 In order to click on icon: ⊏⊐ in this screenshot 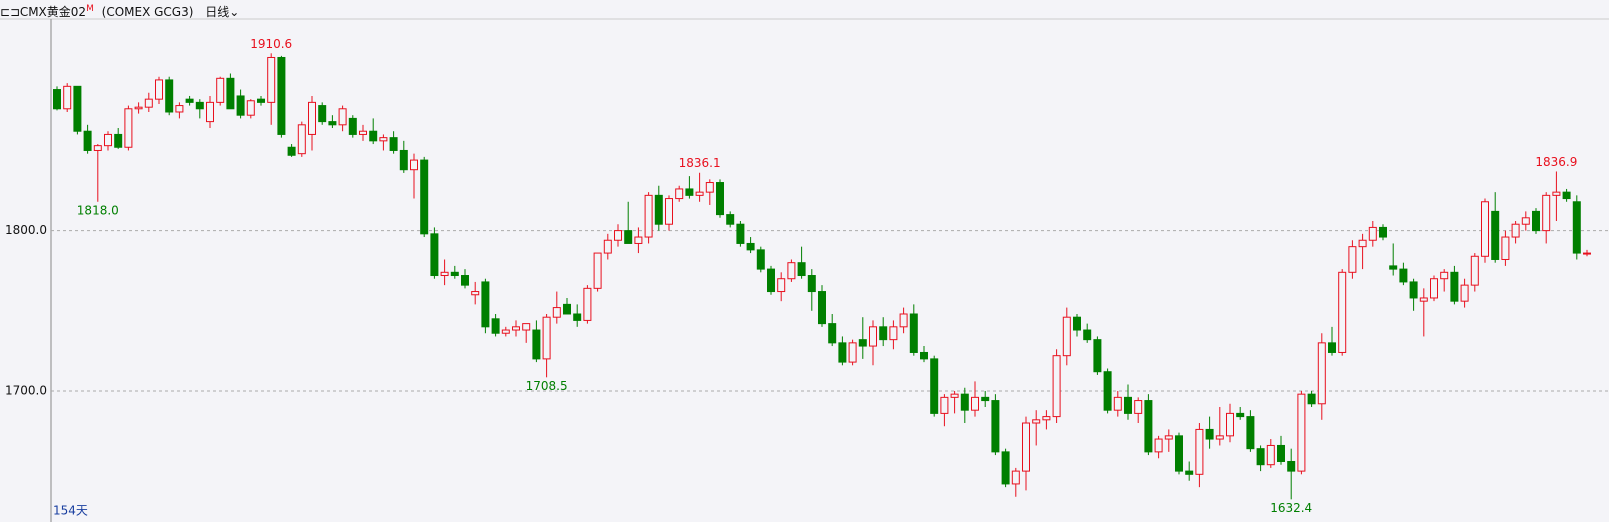, I will do `click(10, 12)`.